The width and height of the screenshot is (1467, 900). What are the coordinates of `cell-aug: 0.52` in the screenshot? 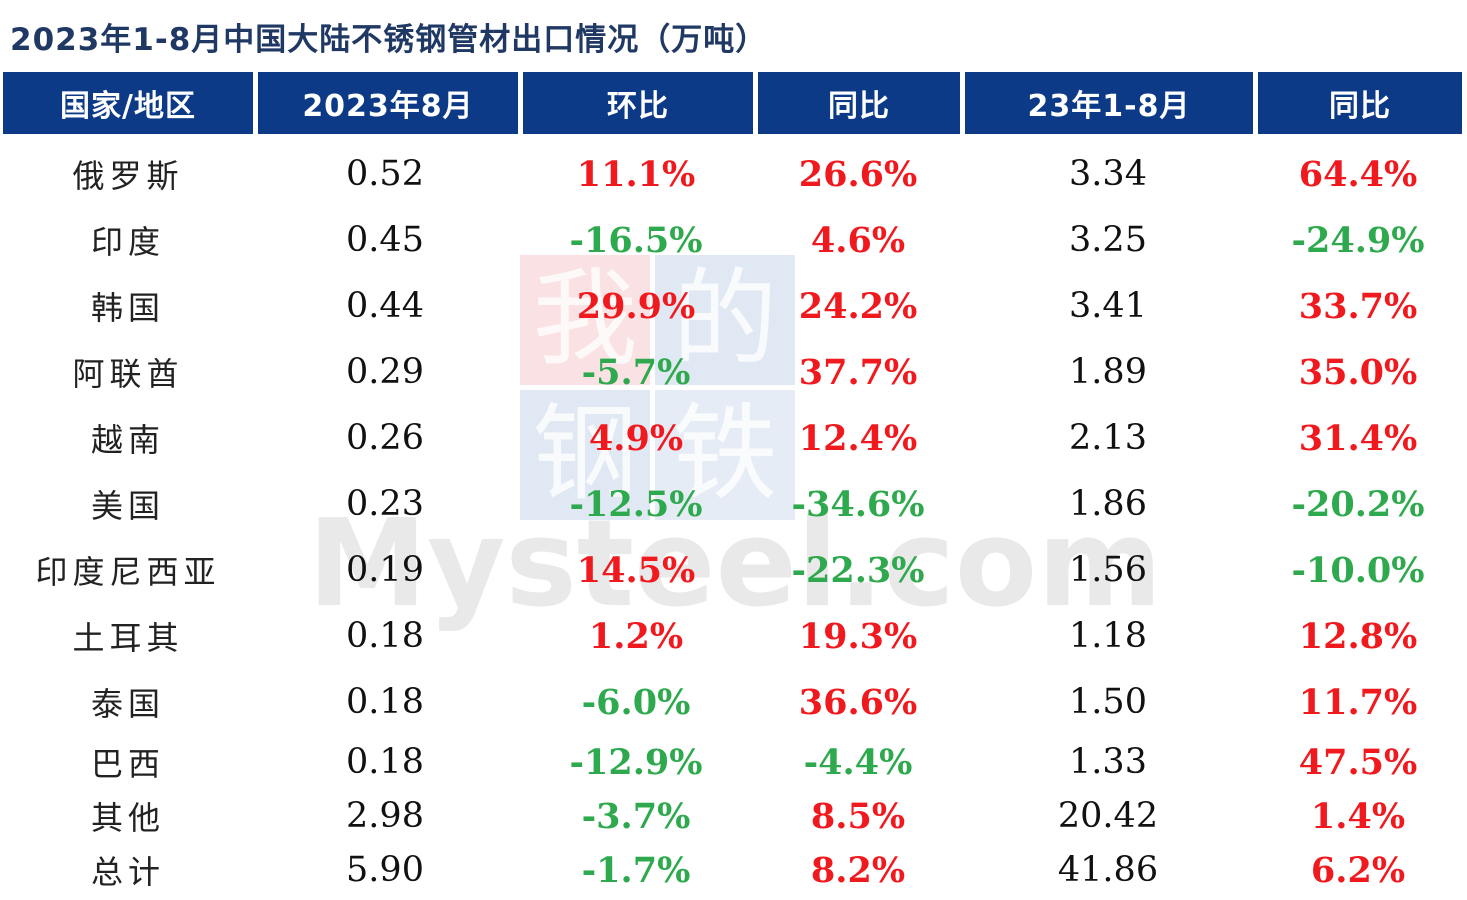 It's located at (385, 174).